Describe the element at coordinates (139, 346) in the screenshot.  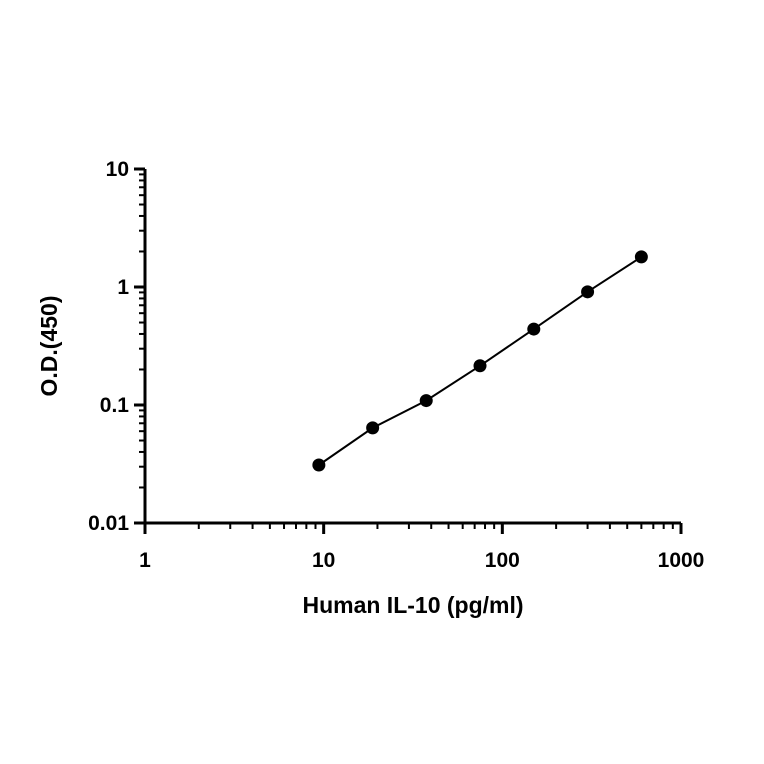
I see `y-ticks` at that location.